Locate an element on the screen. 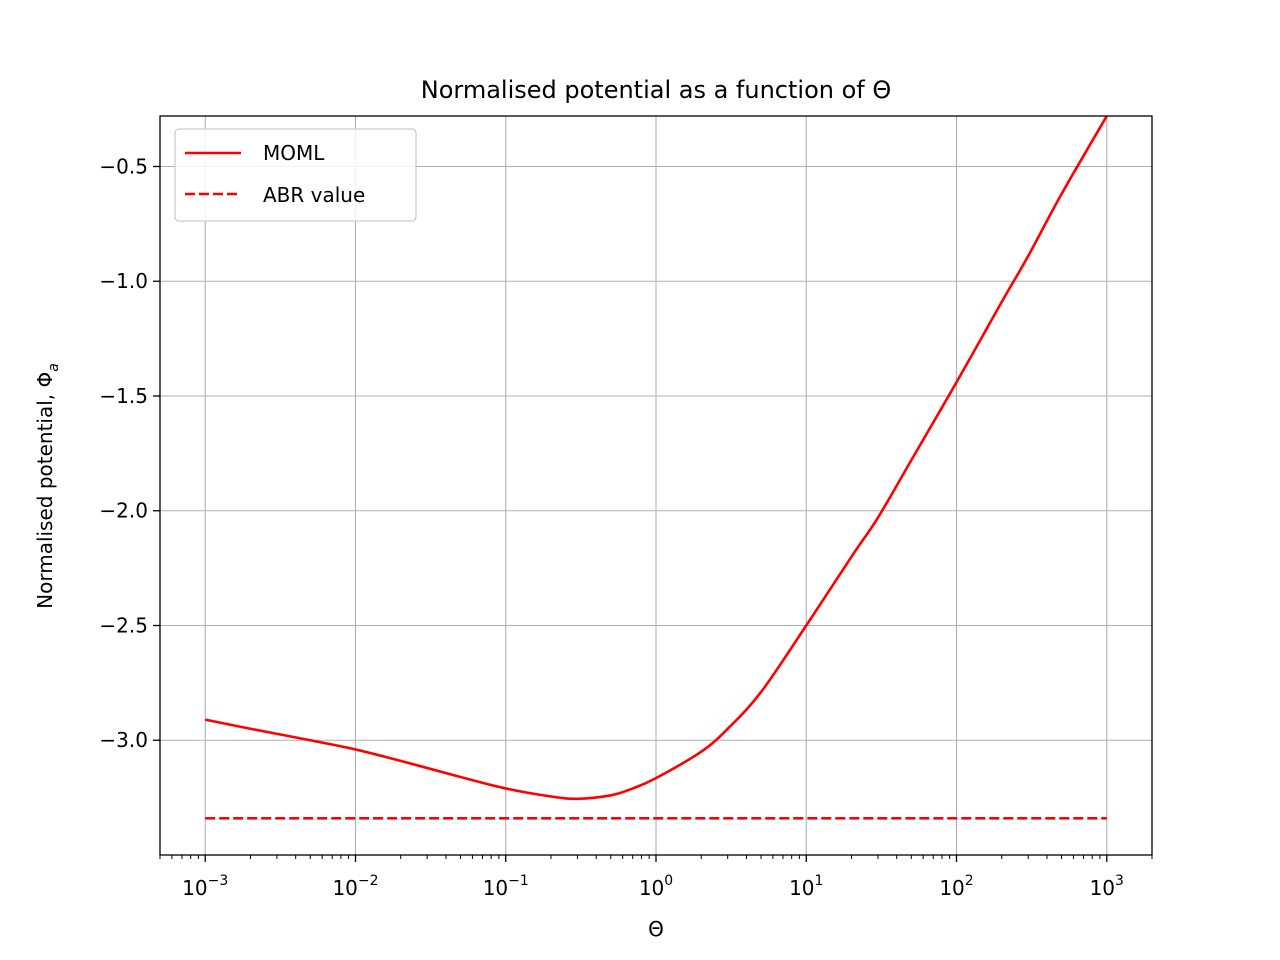 The height and width of the screenshot is (960, 1280). legend-label-moml: MOML is located at coordinates (294, 153).